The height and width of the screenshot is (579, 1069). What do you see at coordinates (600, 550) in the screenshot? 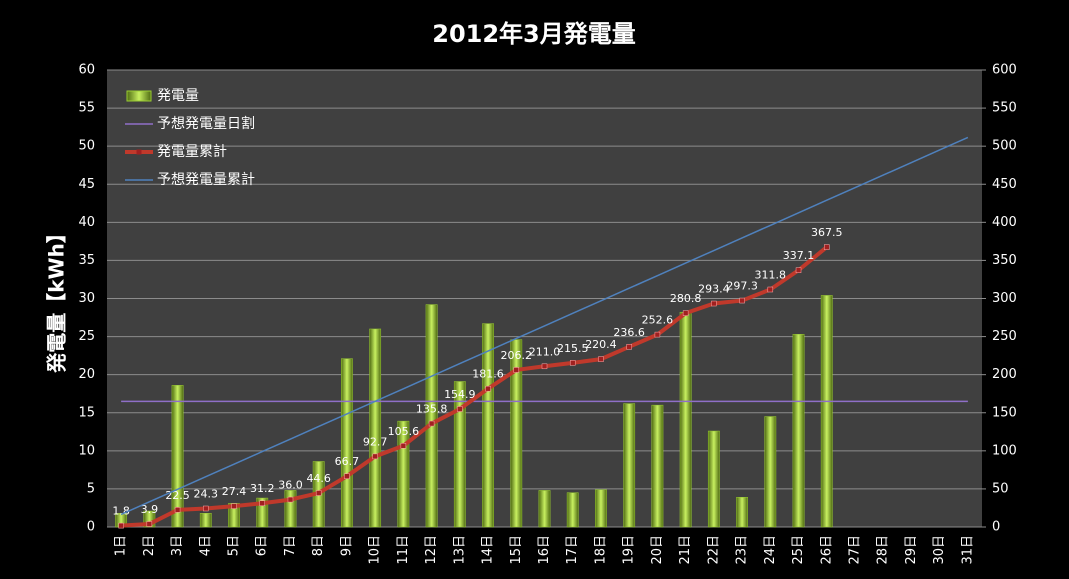
I see `x-tick-label: 18日` at bounding box center [600, 550].